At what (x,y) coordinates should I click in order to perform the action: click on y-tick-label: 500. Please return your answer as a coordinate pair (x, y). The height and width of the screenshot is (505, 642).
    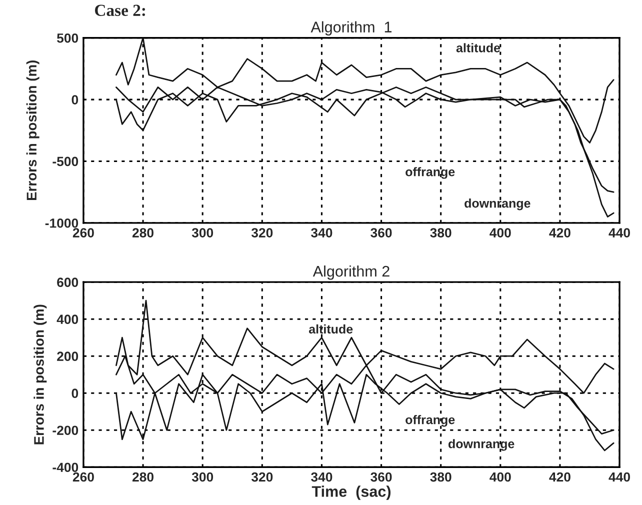
    Looking at the image, I should click on (67, 38).